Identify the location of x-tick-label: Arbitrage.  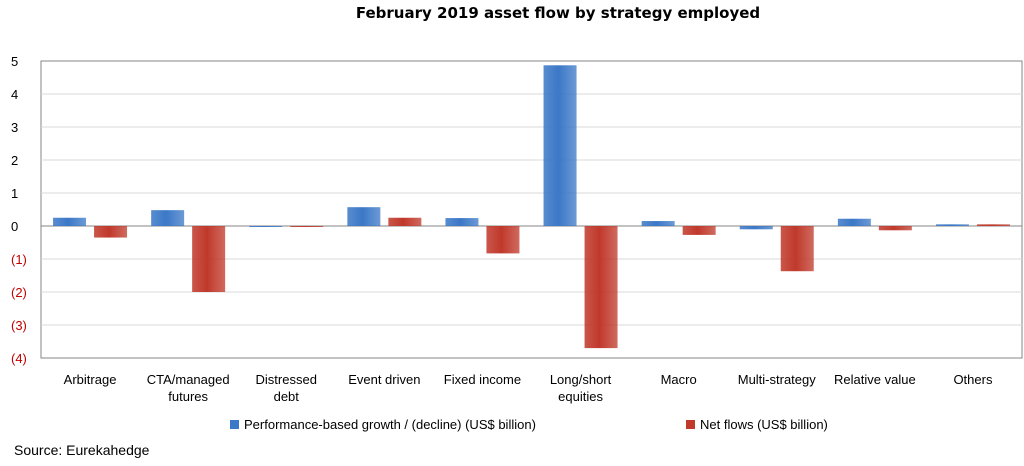
(90, 379).